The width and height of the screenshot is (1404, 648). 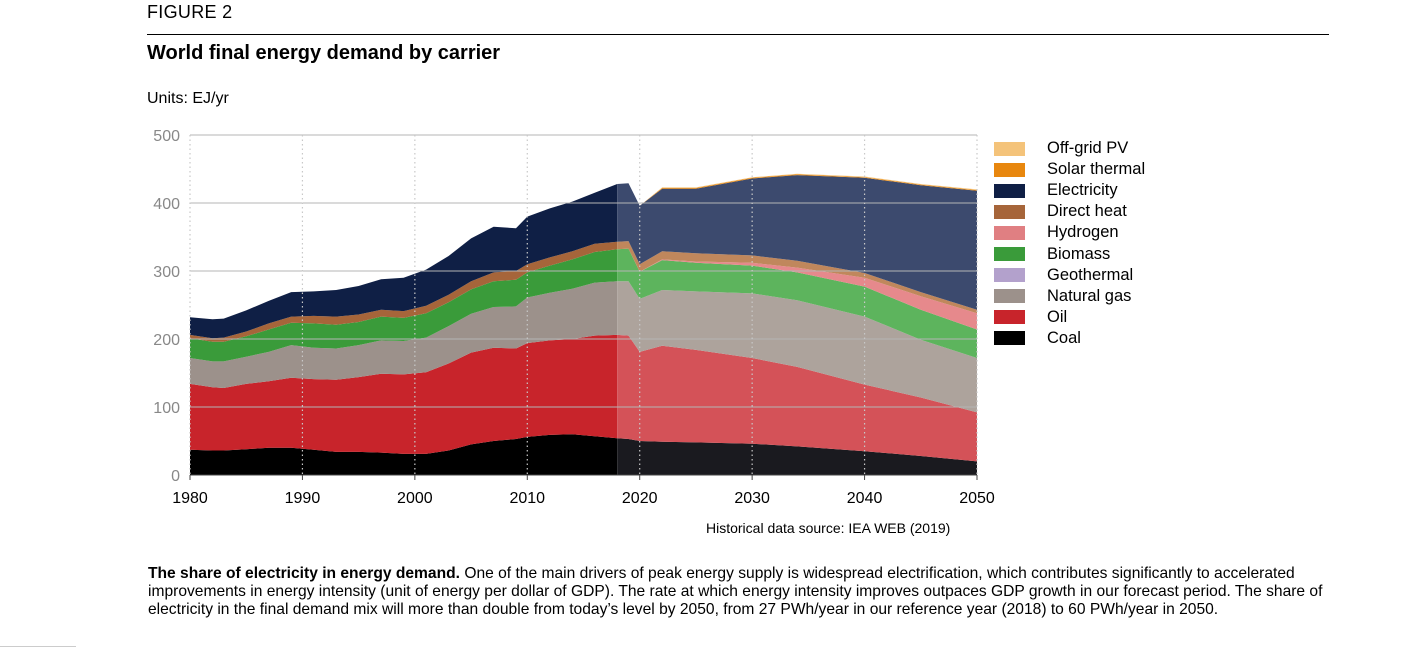 What do you see at coordinates (752, 498) in the screenshot?
I see `x-tick-label-2030: 2030` at bounding box center [752, 498].